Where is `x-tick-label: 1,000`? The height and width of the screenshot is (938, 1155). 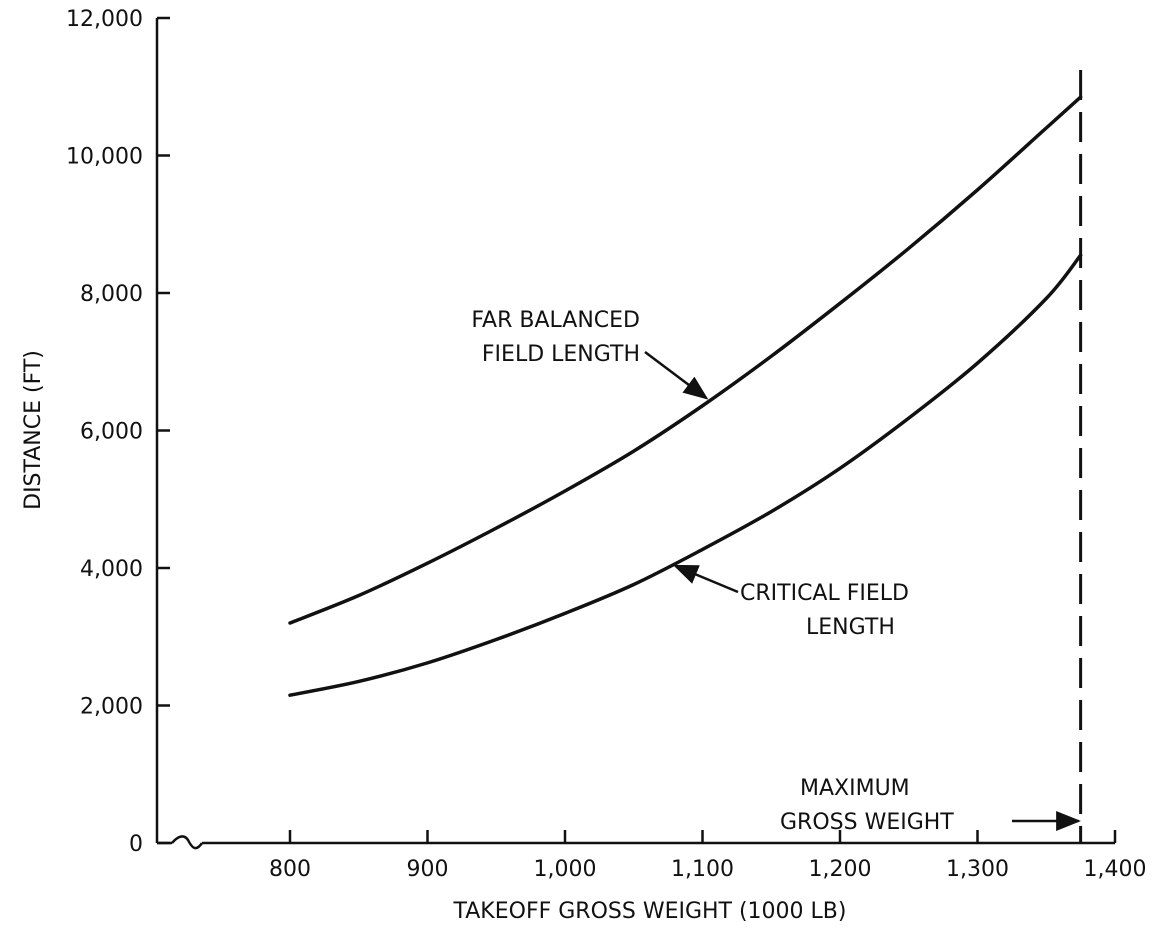
x-tick-label: 1,000 is located at coordinates (565, 869).